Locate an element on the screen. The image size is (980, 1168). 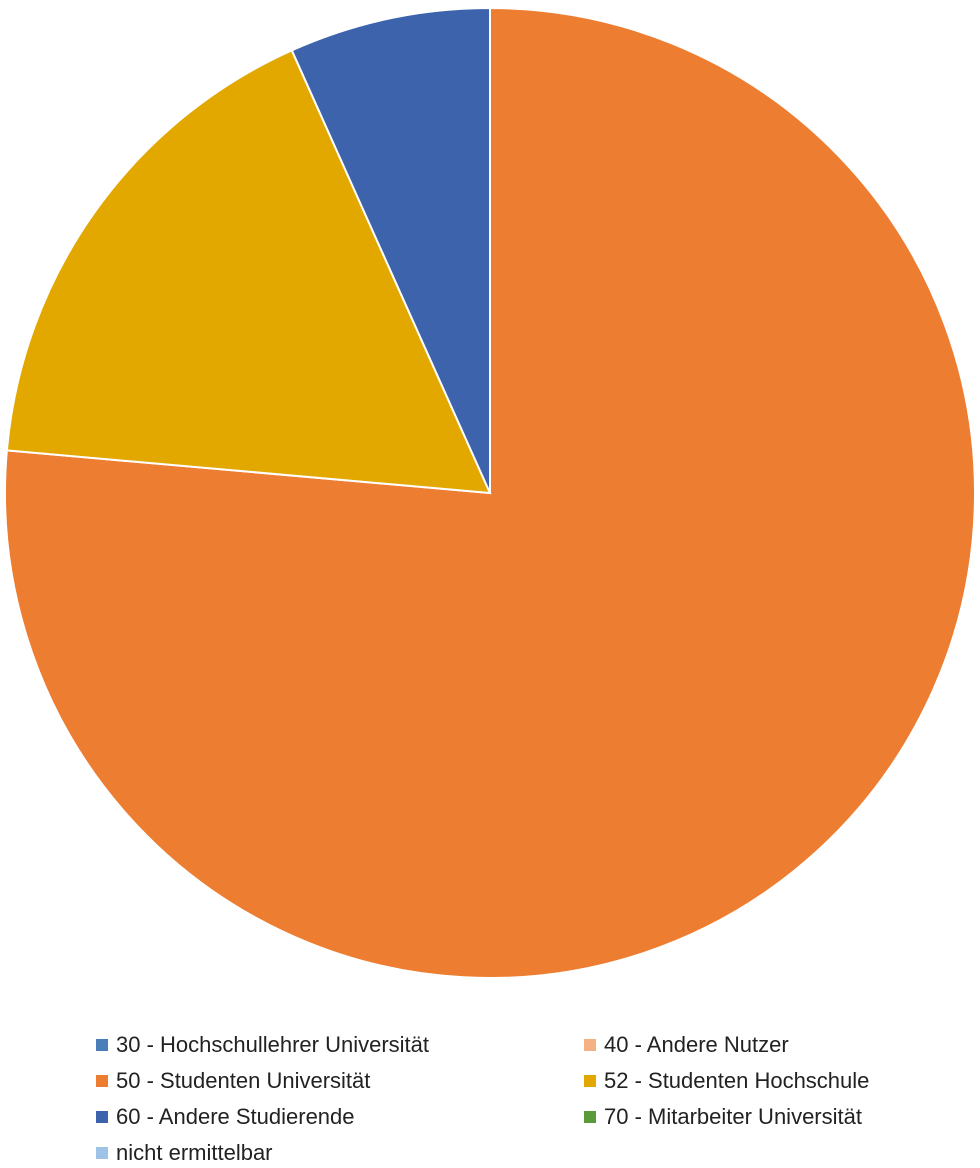
legend-item: 30 - Hochschullehrer Universität is located at coordinates (262, 1045).